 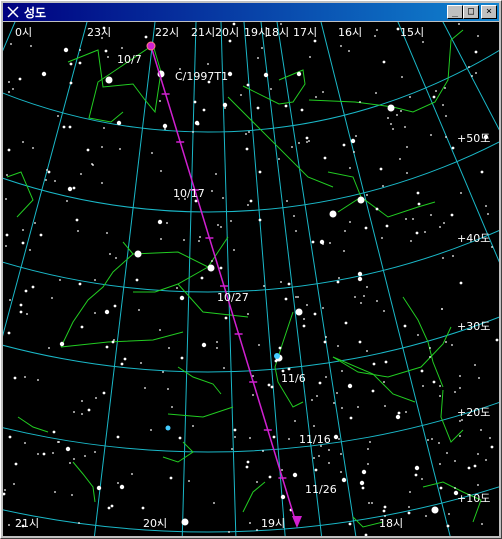 I want to click on minimize-button: _, so click(x=455, y=12).